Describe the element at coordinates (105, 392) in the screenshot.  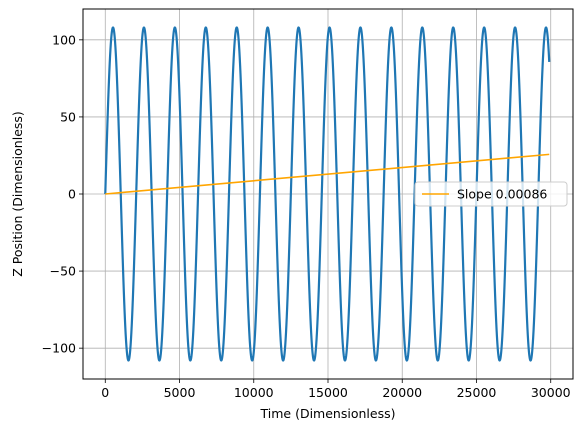
I see `x-tick-label: 0` at that location.